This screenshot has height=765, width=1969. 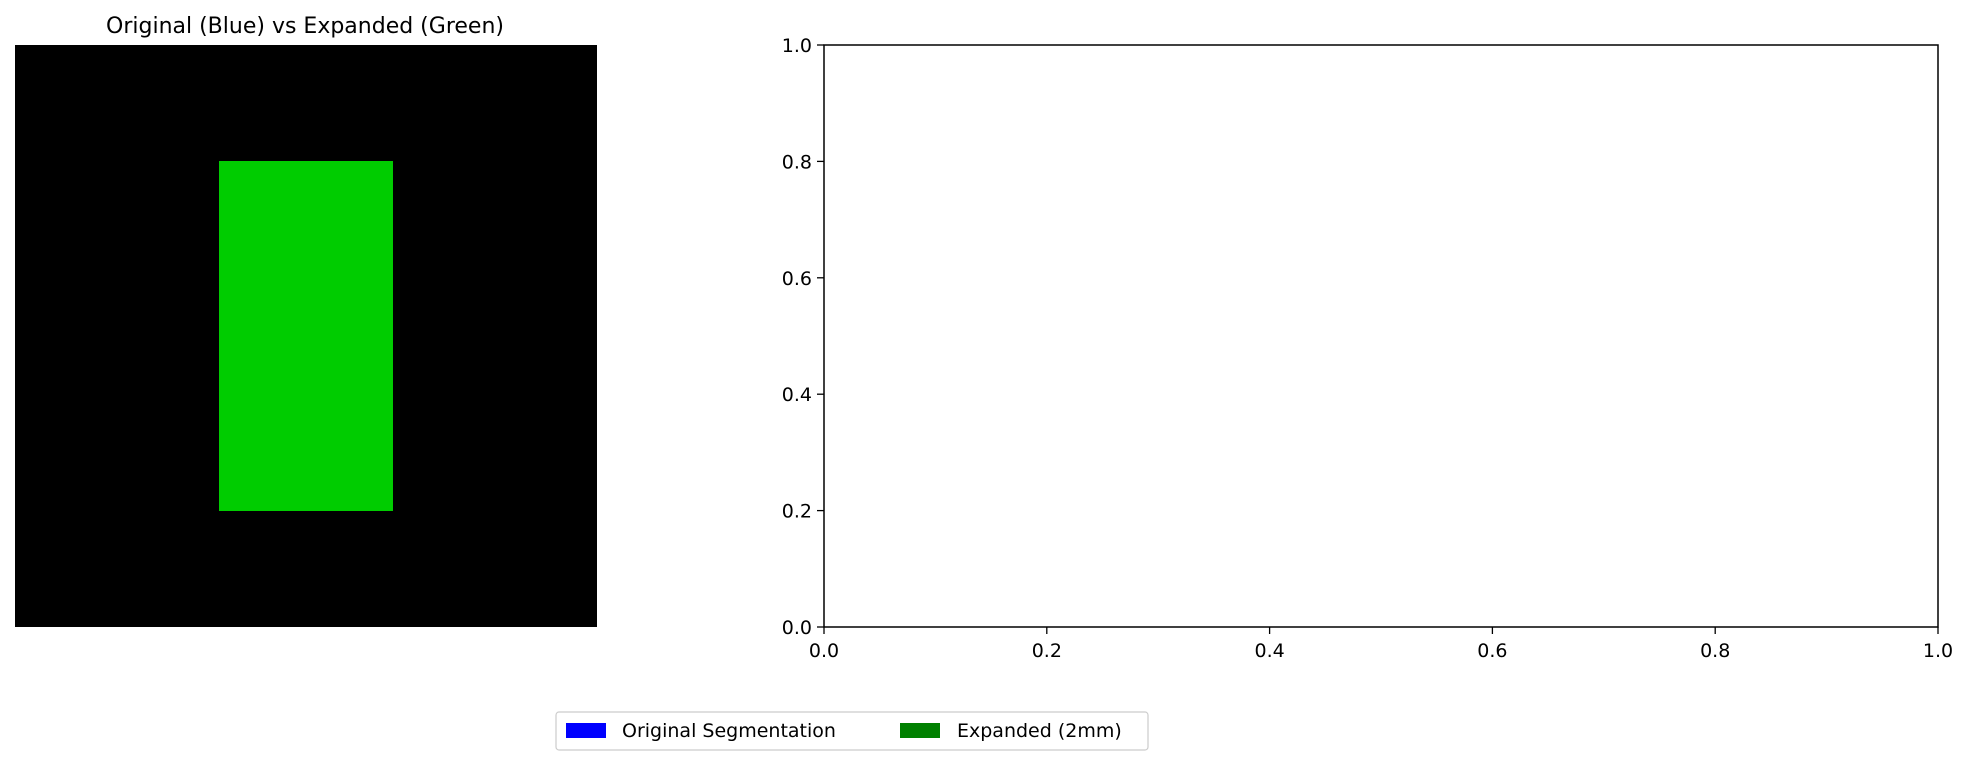 I want to click on x-tick-label: 0.4, so click(x=1269, y=651).